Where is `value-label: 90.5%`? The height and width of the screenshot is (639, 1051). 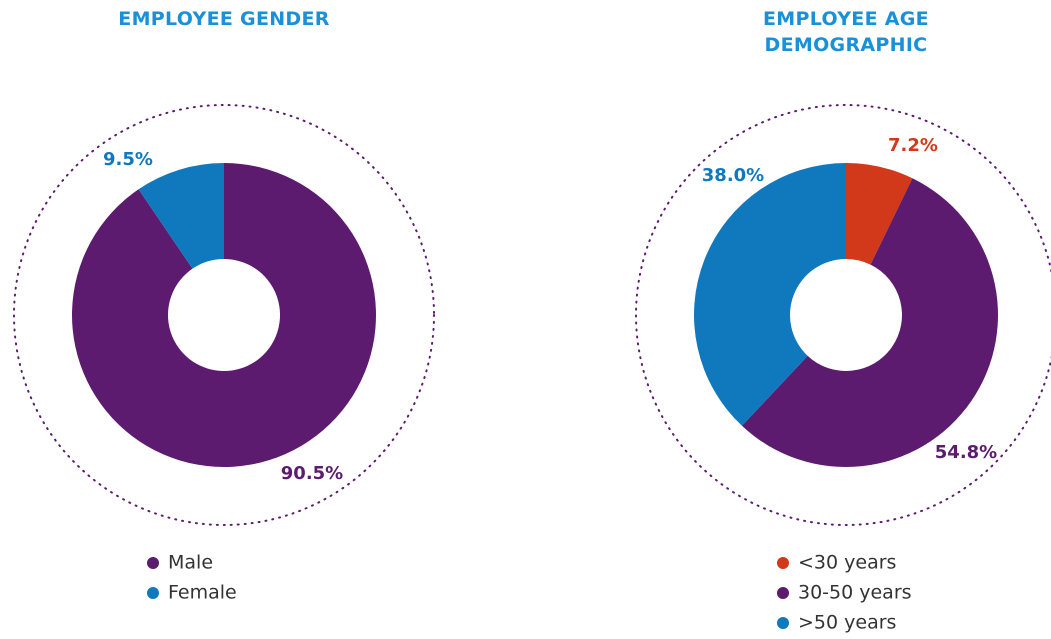
value-label: 90.5% is located at coordinates (312, 473).